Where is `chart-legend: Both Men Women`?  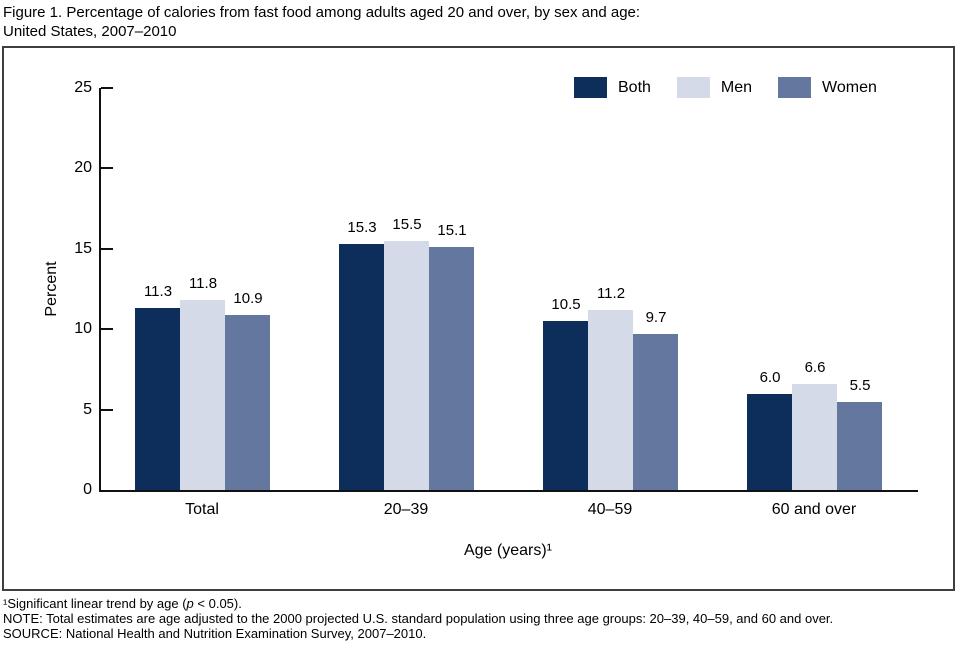 chart-legend: Both Men Women is located at coordinates (725, 87).